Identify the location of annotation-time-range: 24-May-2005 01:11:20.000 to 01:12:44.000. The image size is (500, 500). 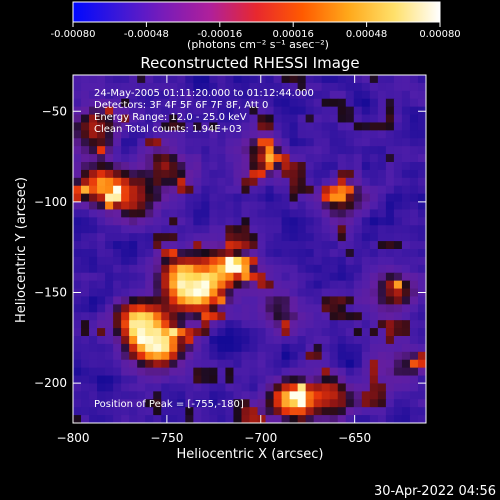
(204, 93).